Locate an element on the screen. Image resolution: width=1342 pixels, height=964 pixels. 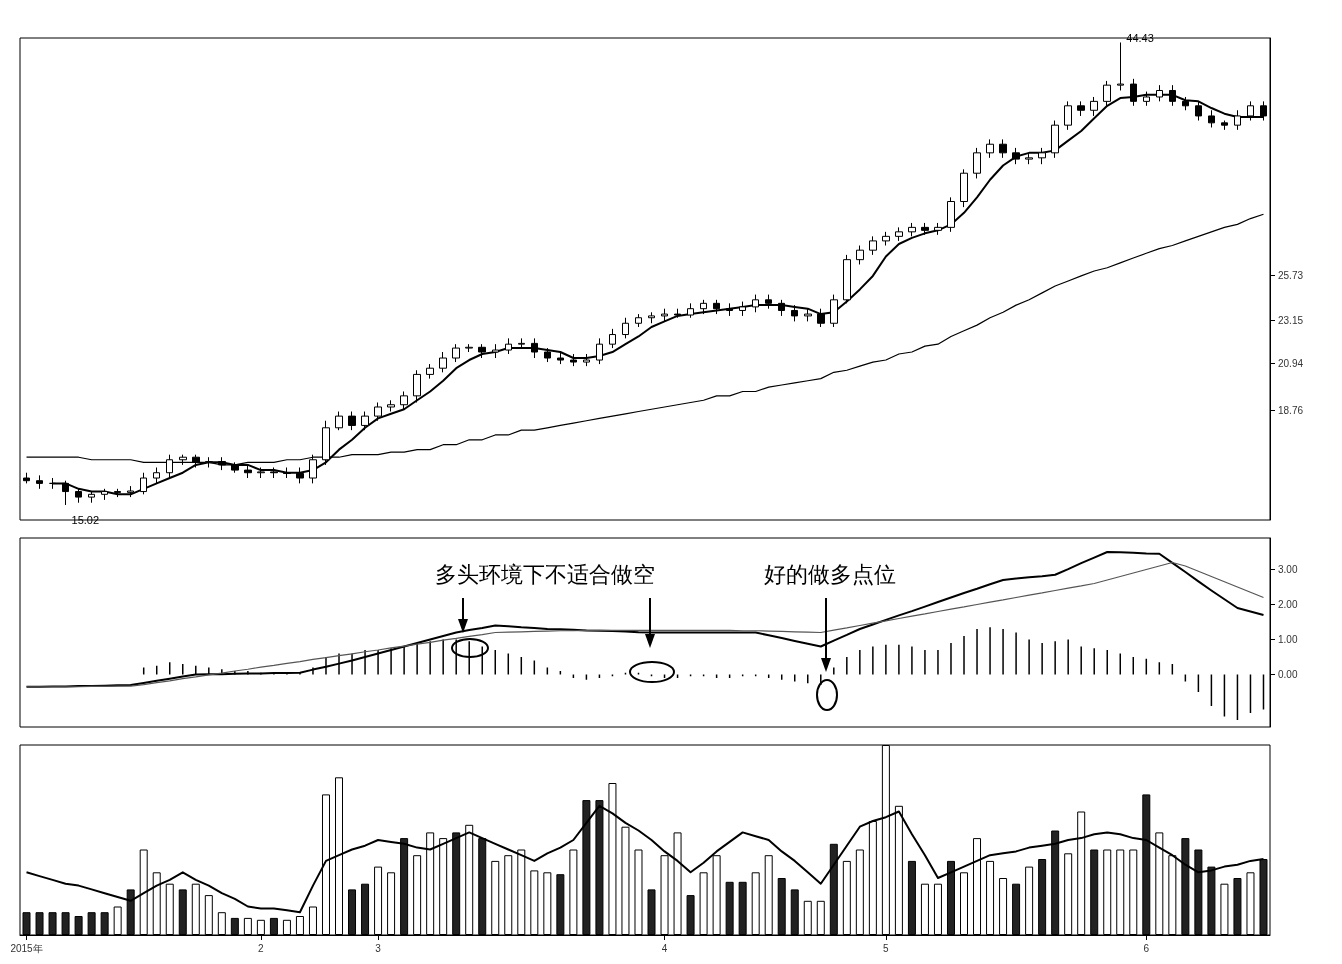
x-tick-label: 5 is located at coordinates (886, 948).